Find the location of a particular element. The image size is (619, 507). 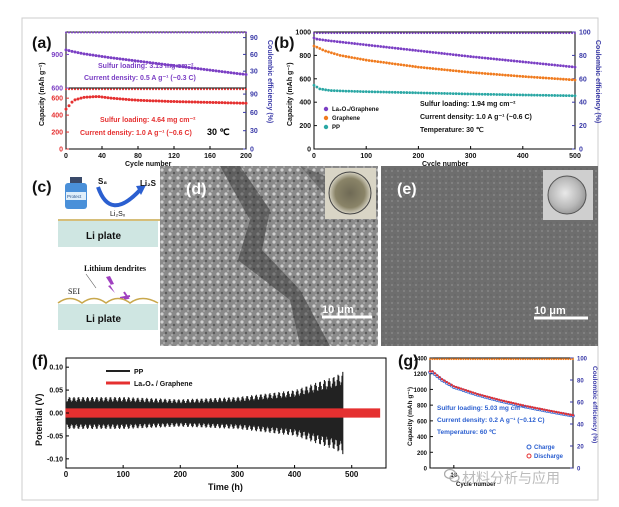

a-bot-y-tick-label: 600 is located at coordinates (57, 99).